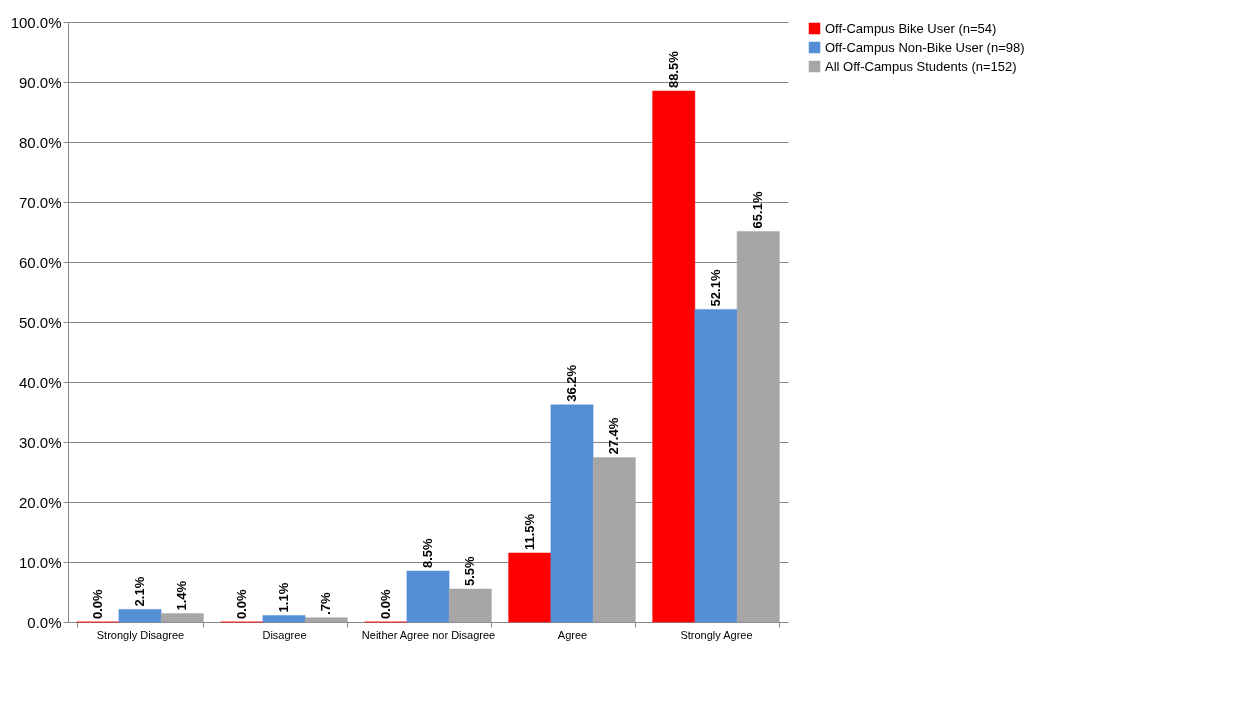 The width and height of the screenshot is (1253, 727). What do you see at coordinates (36, 22) in the screenshot?
I see `y-tick-label: 100.0%` at bounding box center [36, 22].